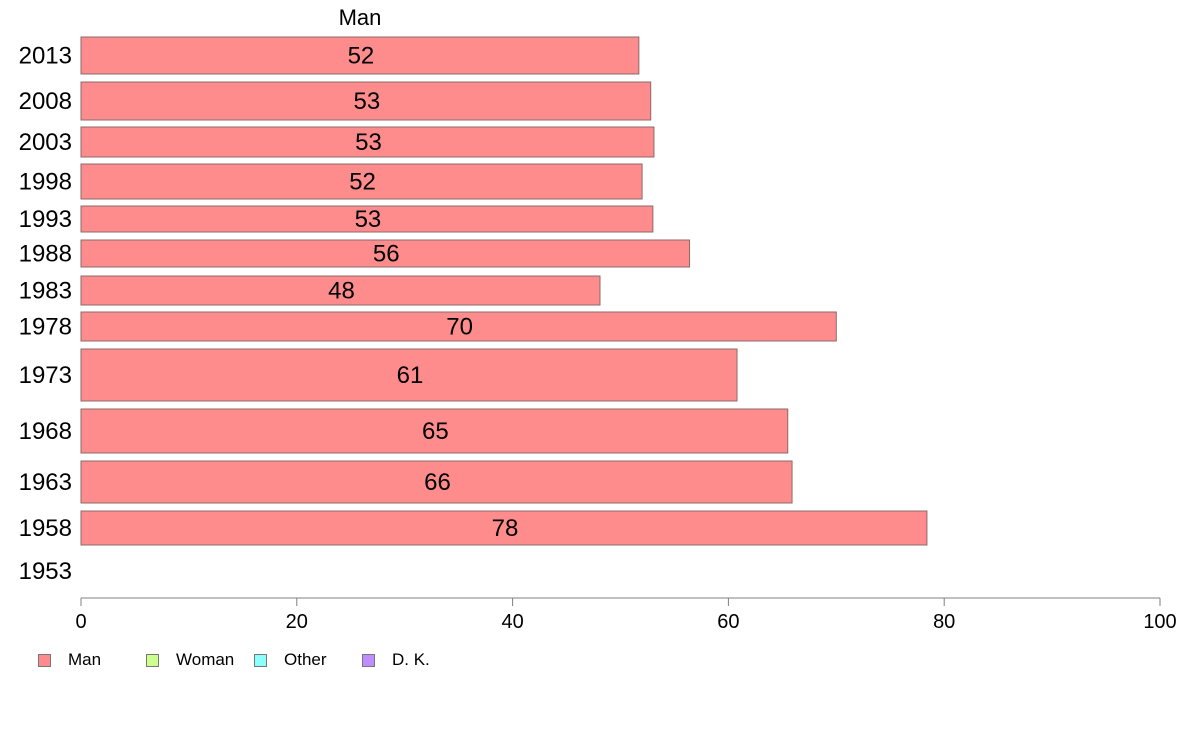 This screenshot has height=736, width=1188. What do you see at coordinates (80, 622) in the screenshot?
I see `x-tick-label-0: 0` at bounding box center [80, 622].